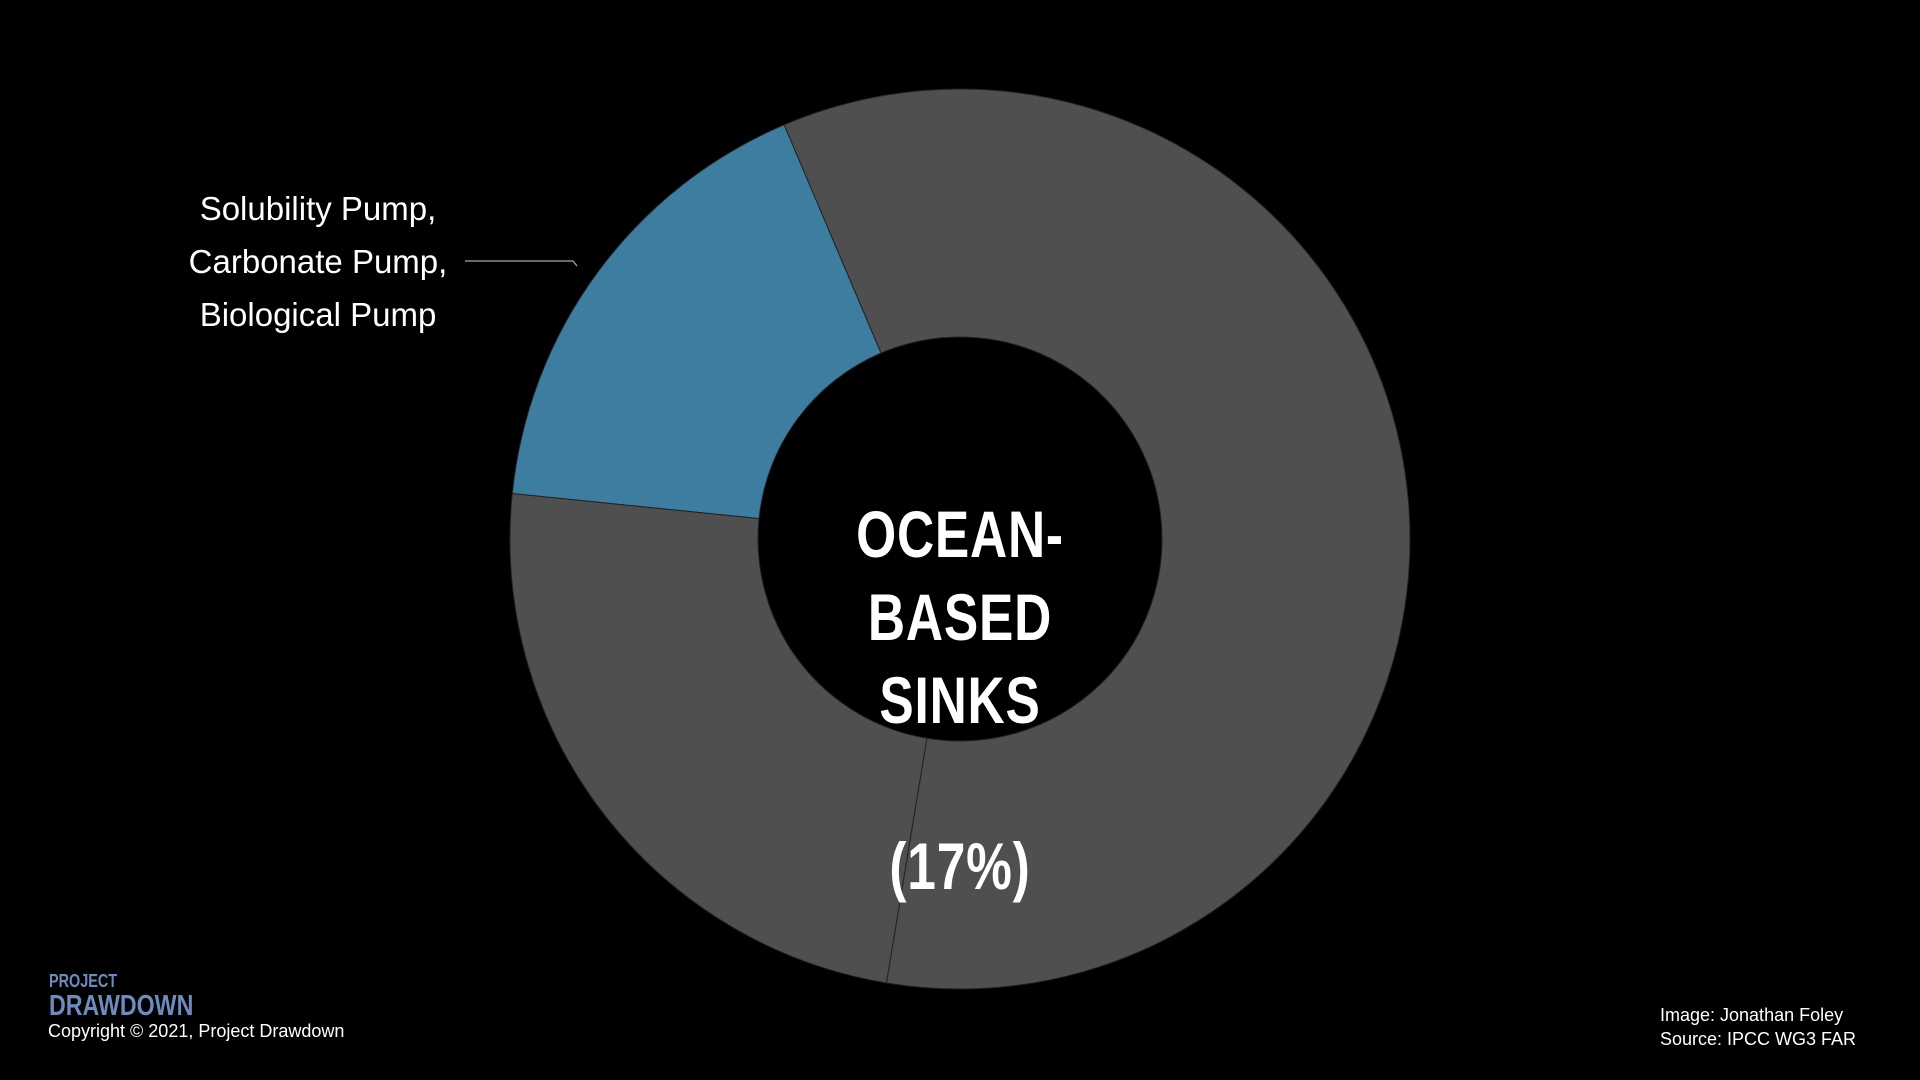 The width and height of the screenshot is (1920, 1080). What do you see at coordinates (960, 866) in the screenshot?
I see `value-label: (17%)` at bounding box center [960, 866].